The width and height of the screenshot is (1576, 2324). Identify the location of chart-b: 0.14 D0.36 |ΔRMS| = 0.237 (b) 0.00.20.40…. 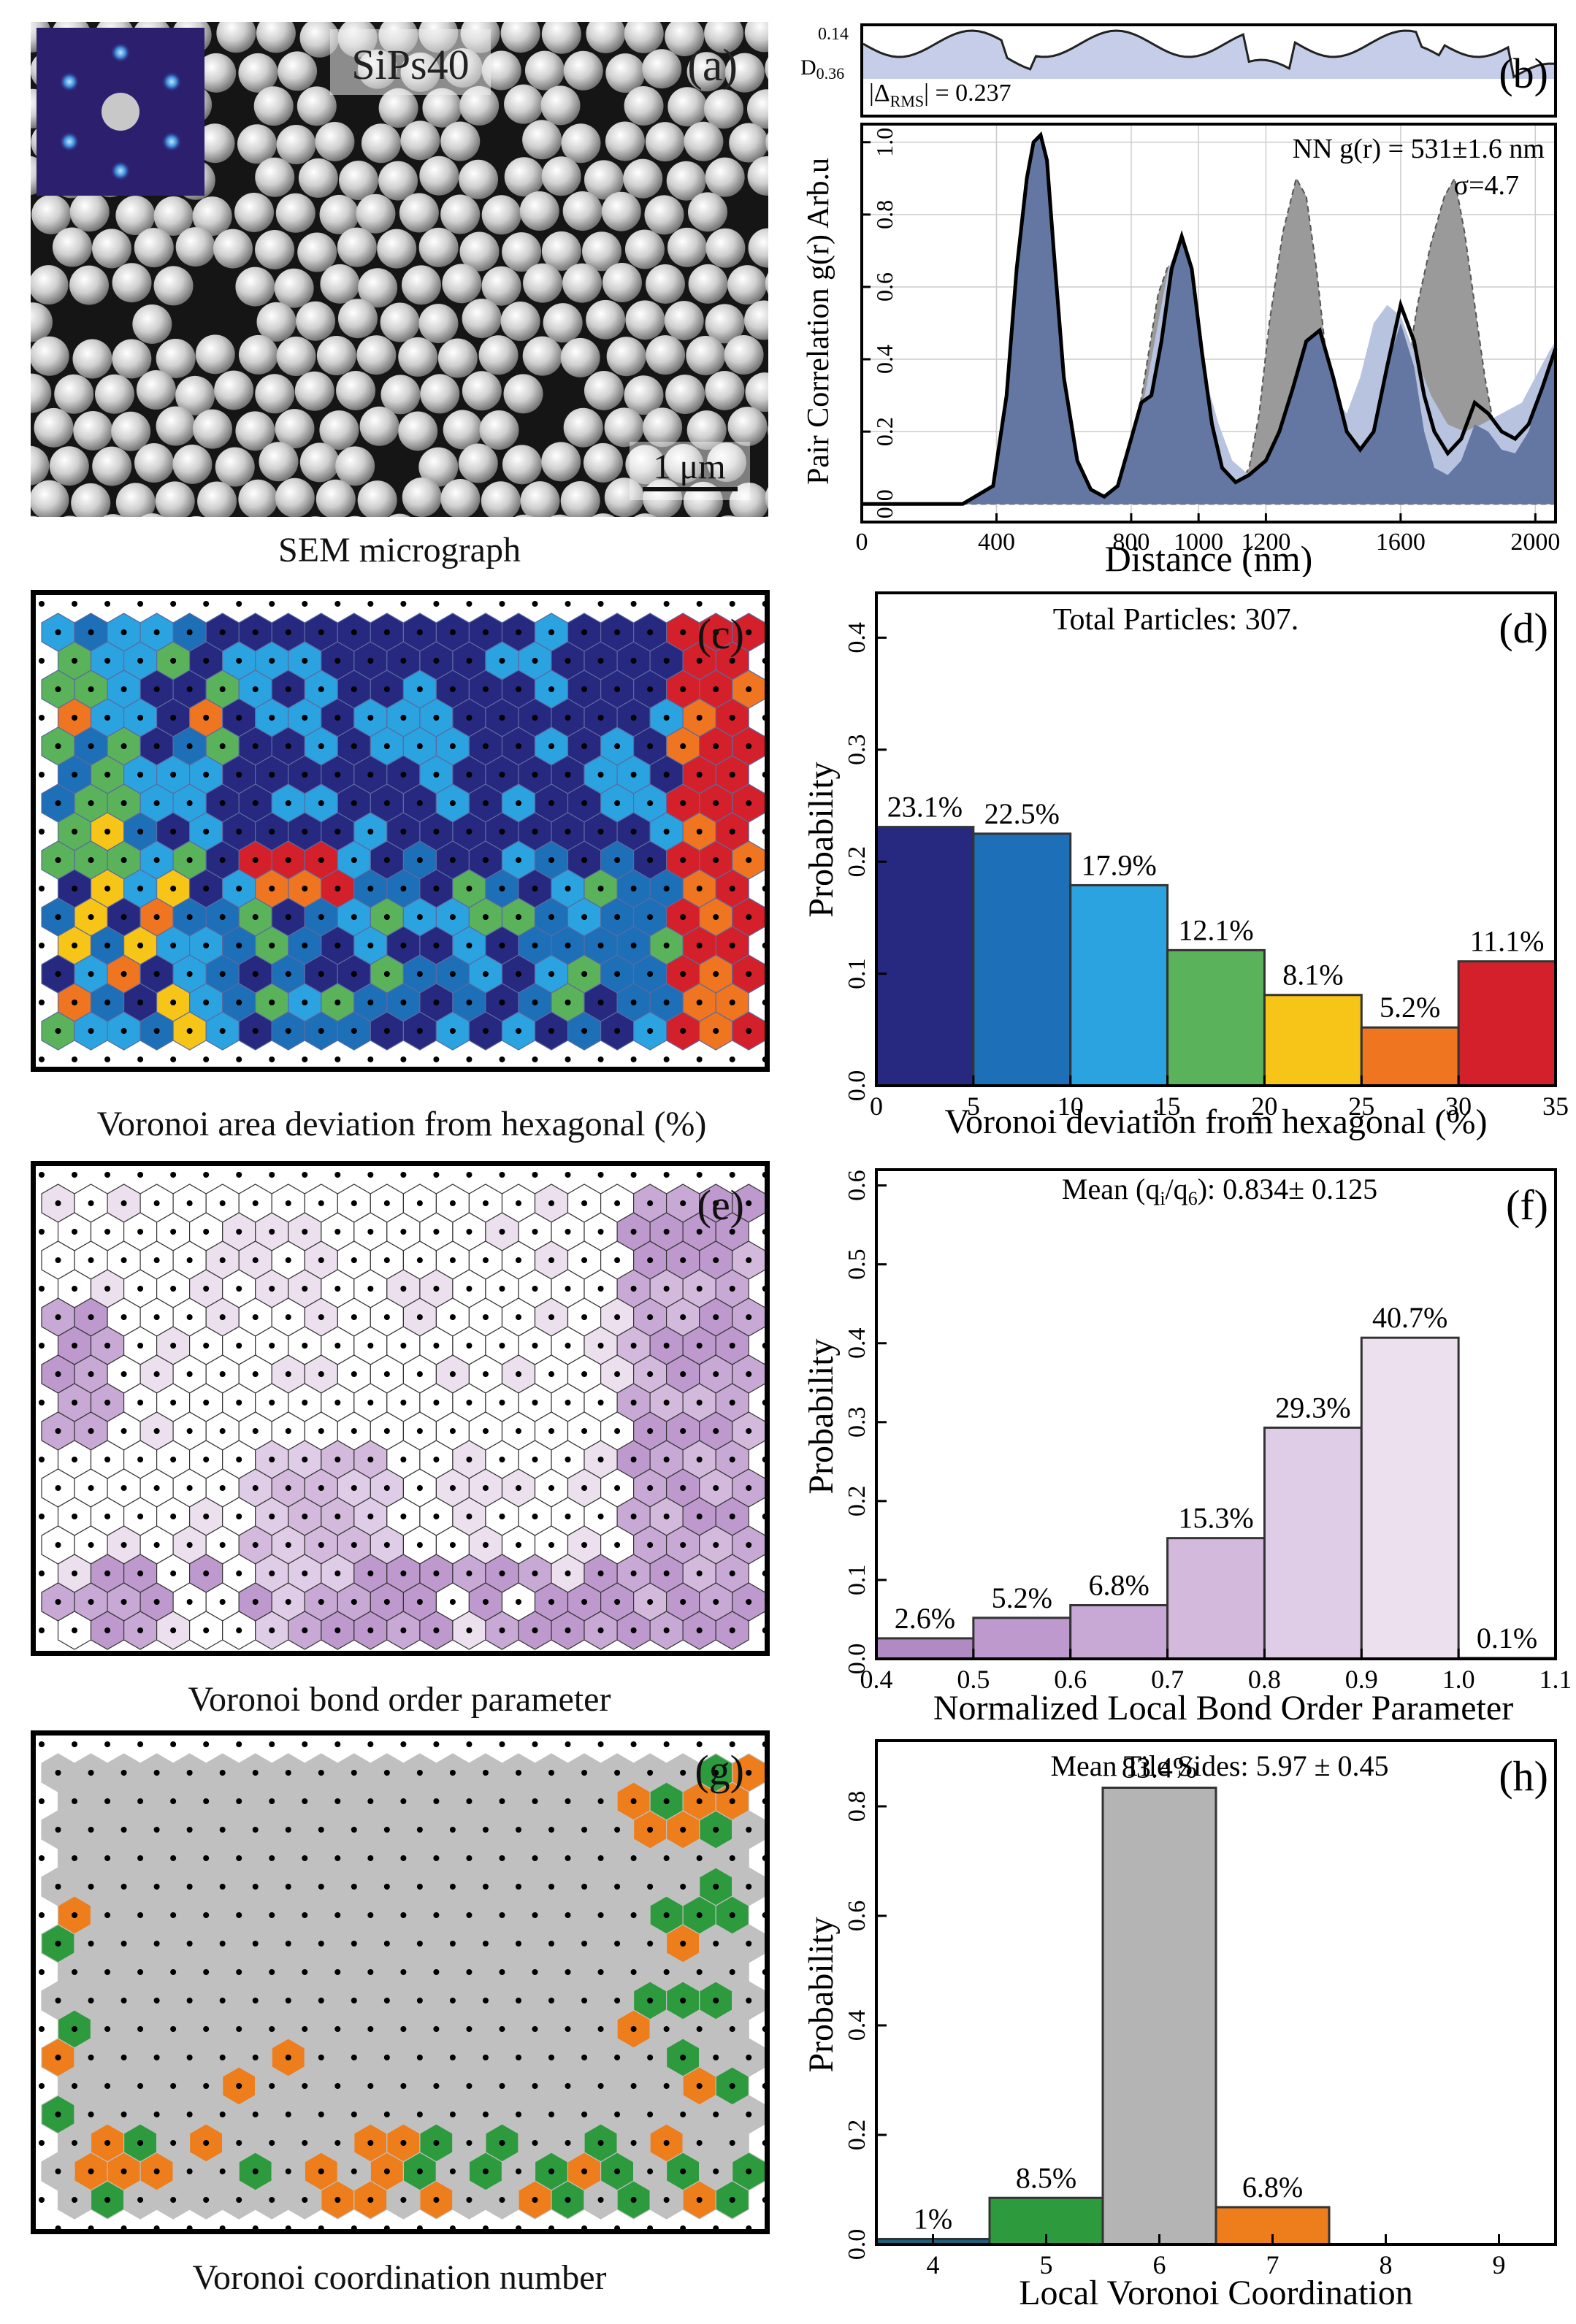
(1180, 300).